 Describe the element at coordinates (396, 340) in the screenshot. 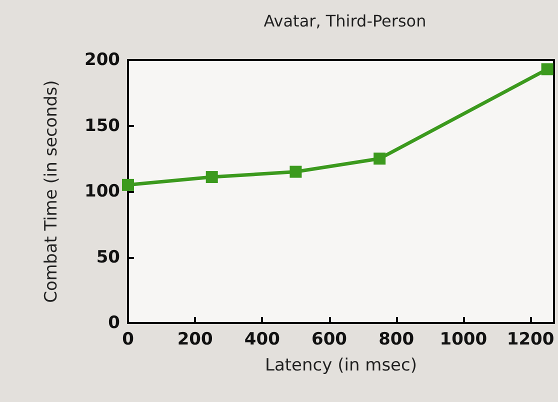

I see `x-tick-label: 800` at that location.